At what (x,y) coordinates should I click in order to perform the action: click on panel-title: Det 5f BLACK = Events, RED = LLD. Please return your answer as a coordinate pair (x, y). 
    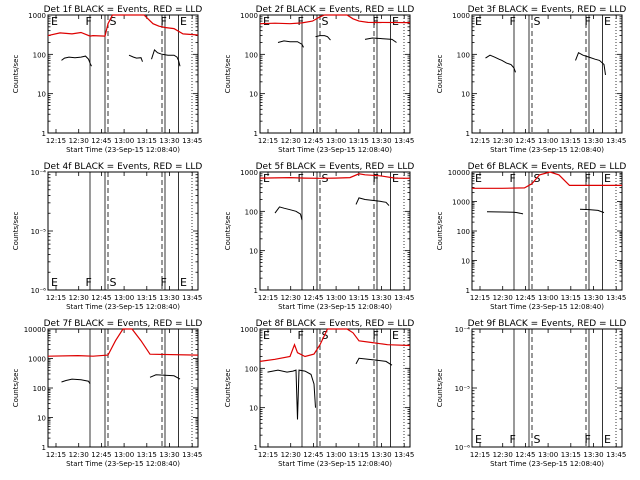
    Looking at the image, I should click on (335, 167).